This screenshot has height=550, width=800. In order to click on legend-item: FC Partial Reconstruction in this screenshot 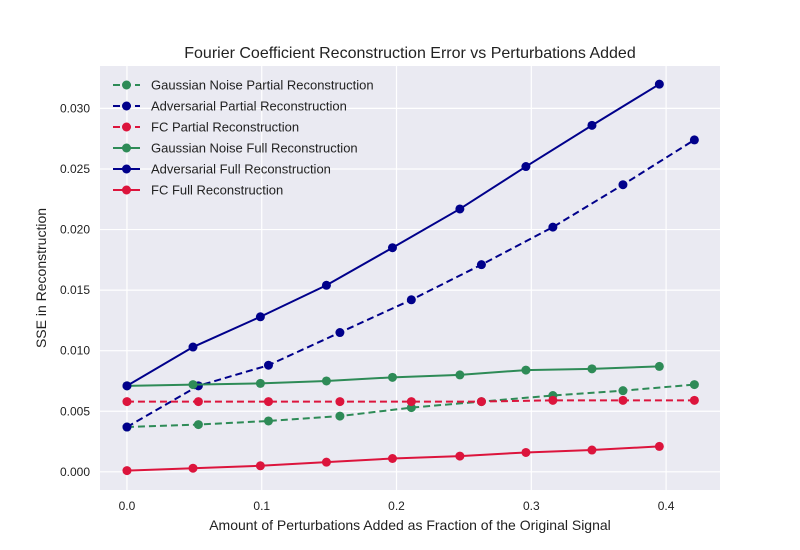, I will do `click(206, 127)`.